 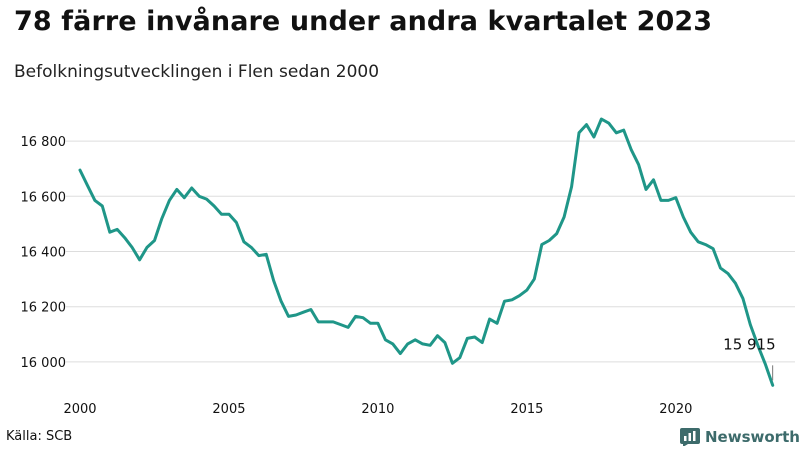 I want to click on x-tick-label: 2015, so click(x=526, y=409).